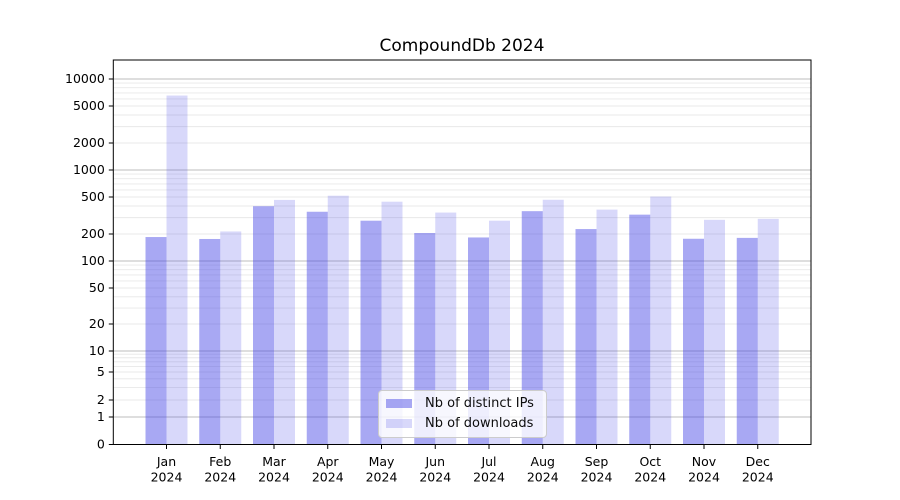  What do you see at coordinates (532, 328) in the screenshot?
I see `bar-distinct-ips-aug` at bounding box center [532, 328].